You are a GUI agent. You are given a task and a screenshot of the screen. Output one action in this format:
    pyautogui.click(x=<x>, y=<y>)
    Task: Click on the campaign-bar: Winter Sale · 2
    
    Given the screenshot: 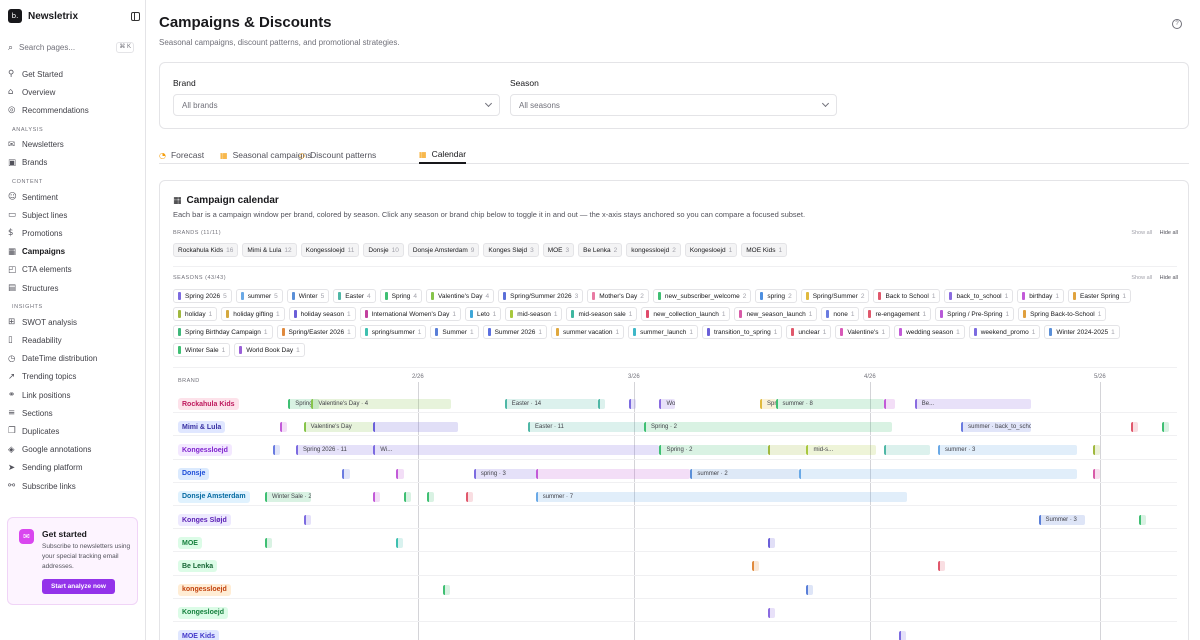 What is the action you would take?
    pyautogui.click(x=288, y=496)
    